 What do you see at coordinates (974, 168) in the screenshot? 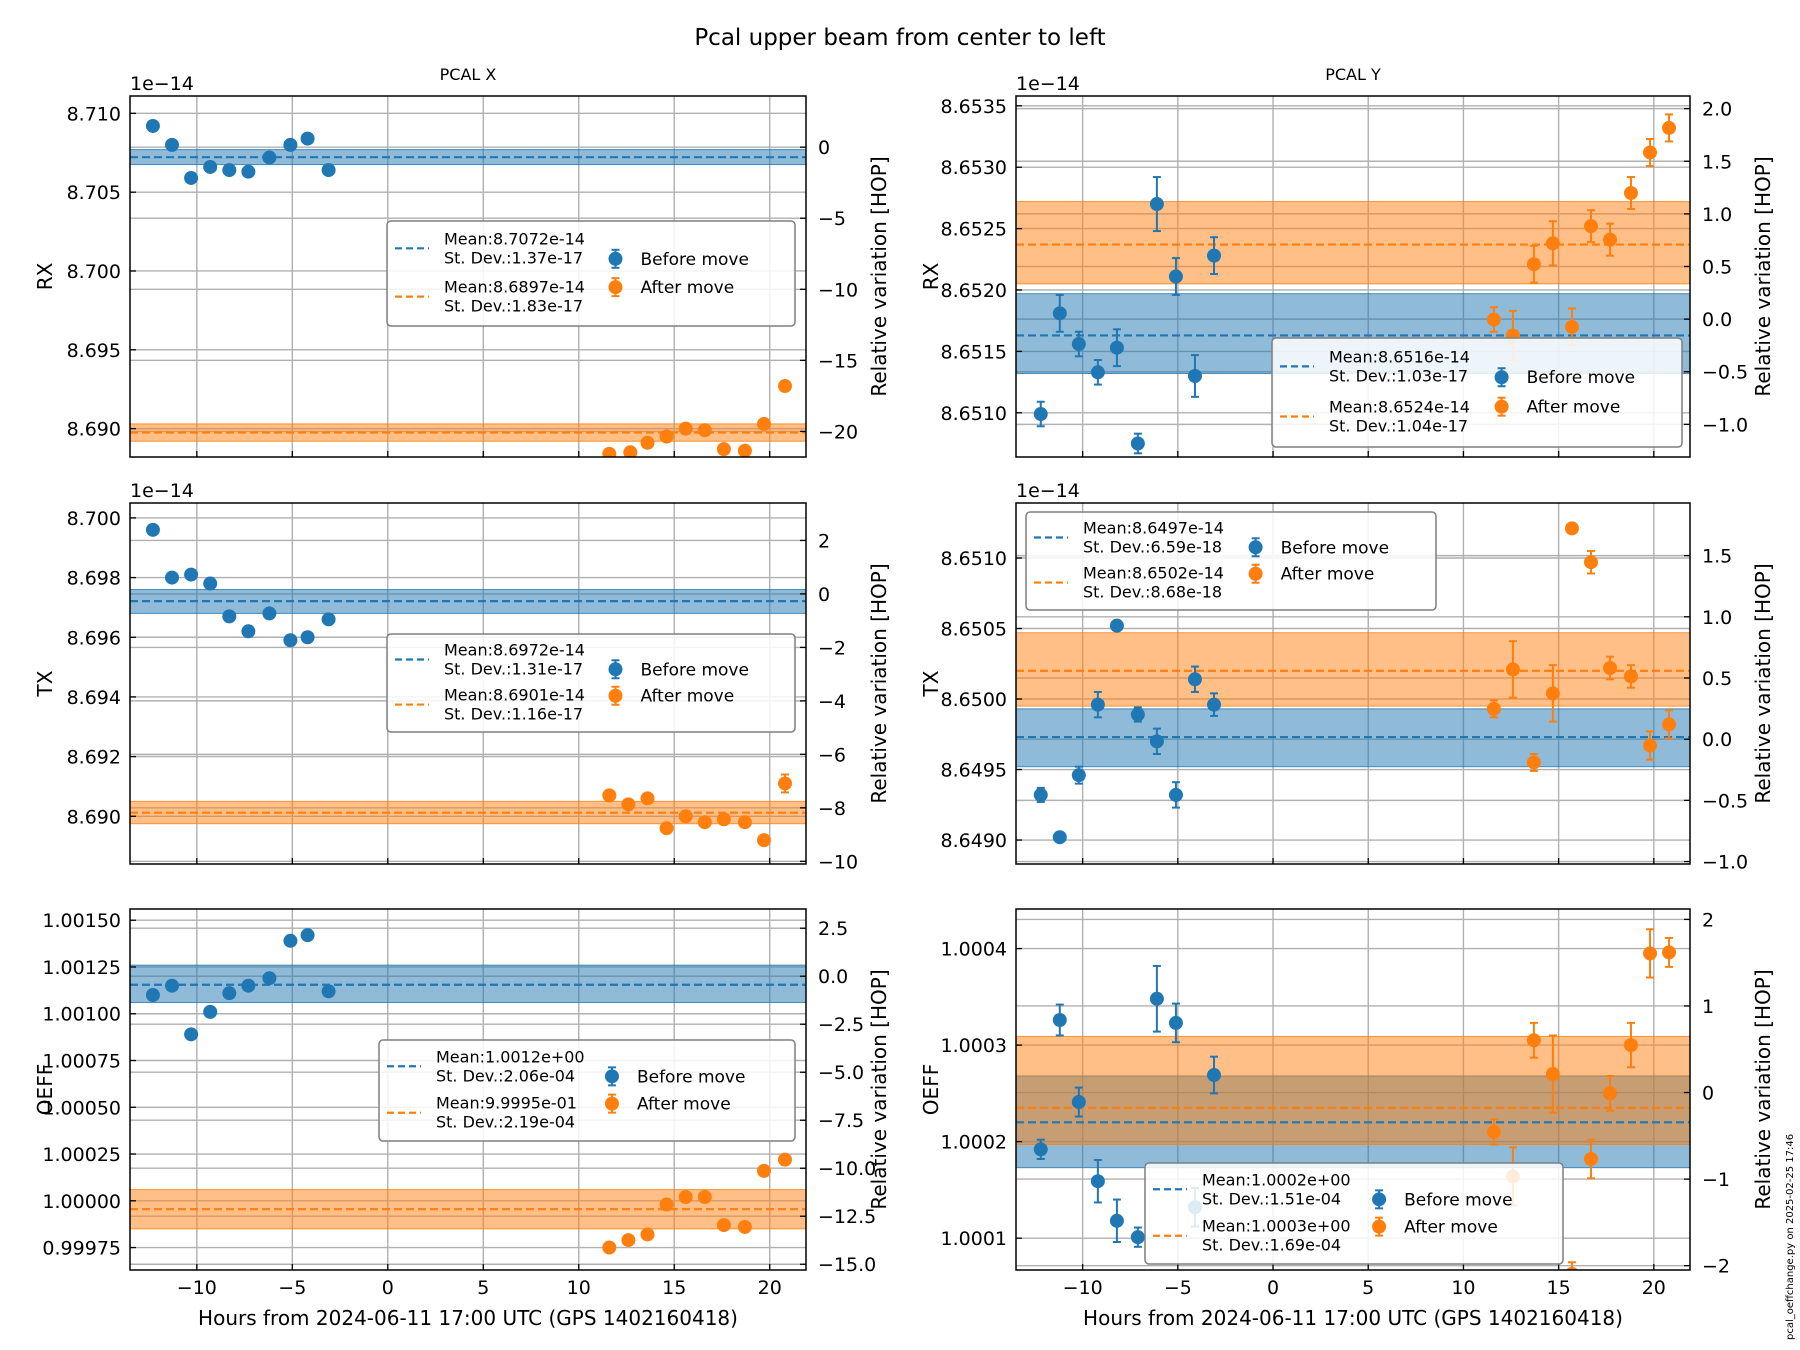
I see `y-tick-label: 8.6530` at bounding box center [974, 168].